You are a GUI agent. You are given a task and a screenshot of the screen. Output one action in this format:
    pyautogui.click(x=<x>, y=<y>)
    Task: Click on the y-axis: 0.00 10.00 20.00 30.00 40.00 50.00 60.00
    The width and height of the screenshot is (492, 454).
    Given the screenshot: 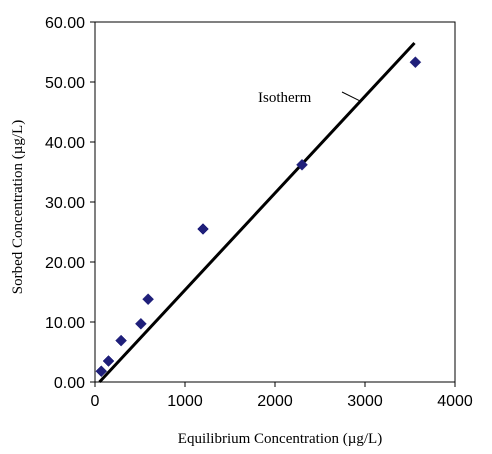 What is the action you would take?
    pyautogui.click(x=70, y=203)
    